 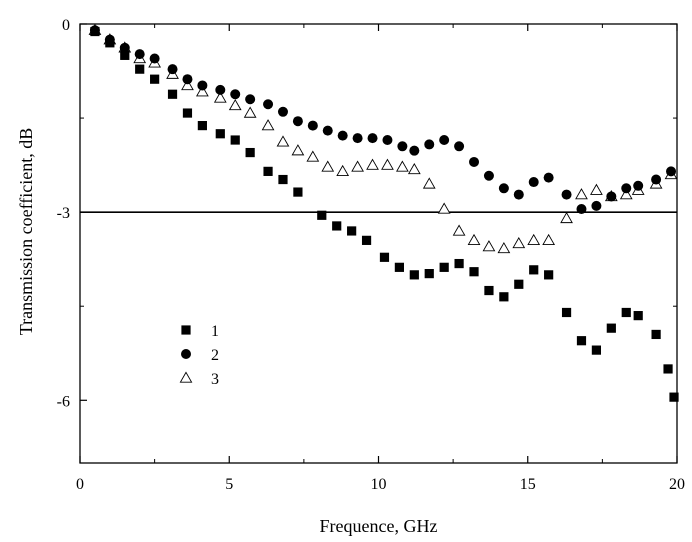 I want to click on legend-entry: 3, so click(x=199, y=379).